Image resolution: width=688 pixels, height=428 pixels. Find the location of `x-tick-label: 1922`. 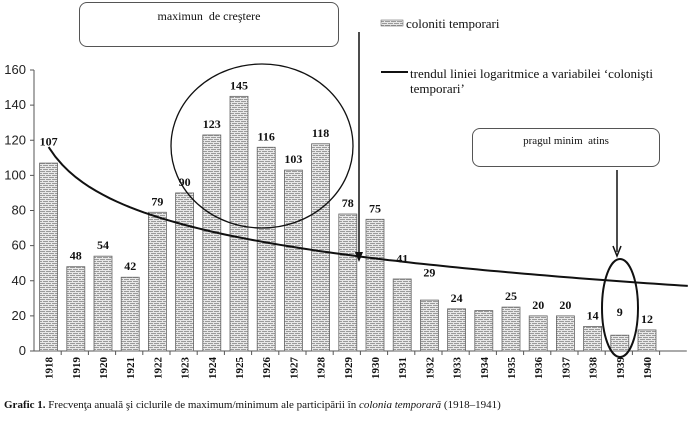

x-tick-label: 1922 is located at coordinates (158, 368).